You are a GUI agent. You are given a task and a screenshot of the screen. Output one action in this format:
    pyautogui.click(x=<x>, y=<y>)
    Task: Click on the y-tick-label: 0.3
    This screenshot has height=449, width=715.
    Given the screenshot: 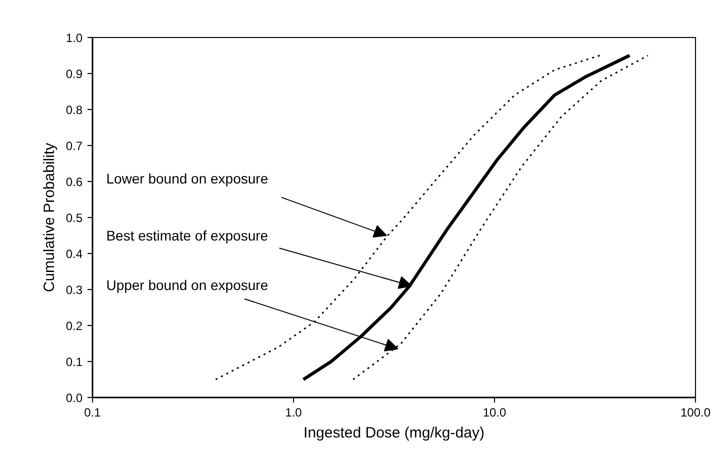 What is the action you would take?
    pyautogui.click(x=74, y=290)
    